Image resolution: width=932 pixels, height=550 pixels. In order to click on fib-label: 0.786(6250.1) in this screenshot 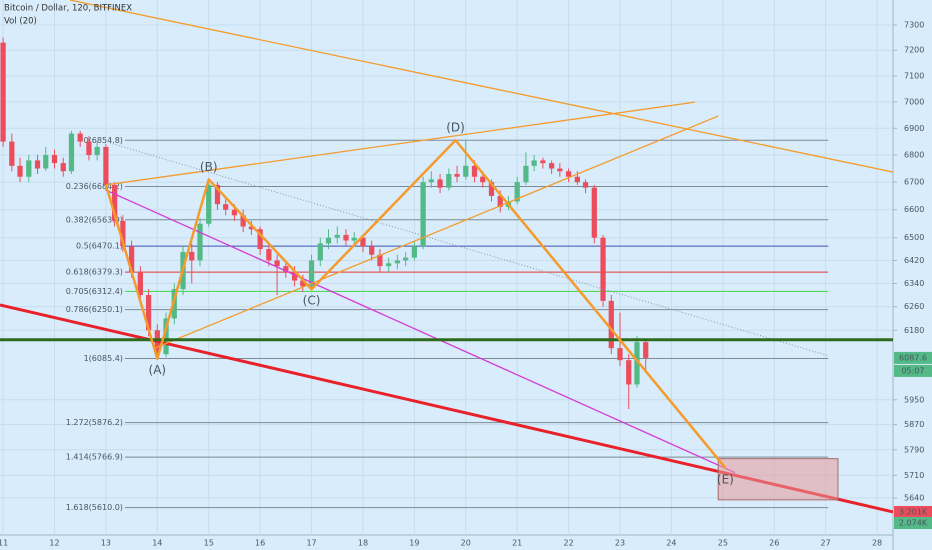, I will do `click(94, 309)`.